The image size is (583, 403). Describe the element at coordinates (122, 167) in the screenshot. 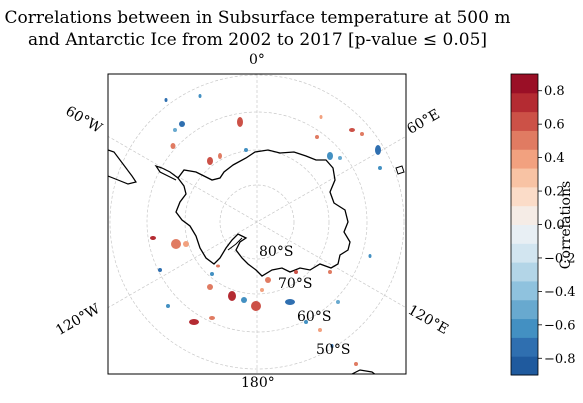

I see `south-america-coastline` at that location.